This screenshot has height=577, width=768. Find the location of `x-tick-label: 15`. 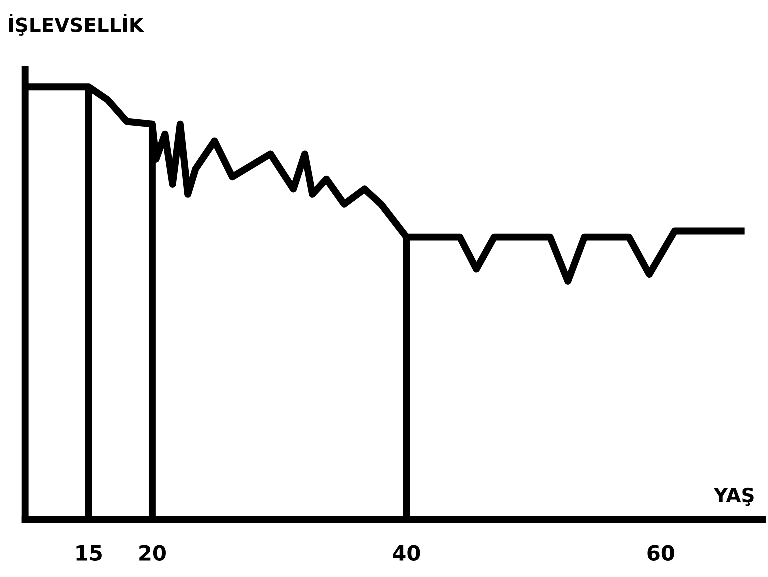

x-tick-label: 15 is located at coordinates (89, 554).